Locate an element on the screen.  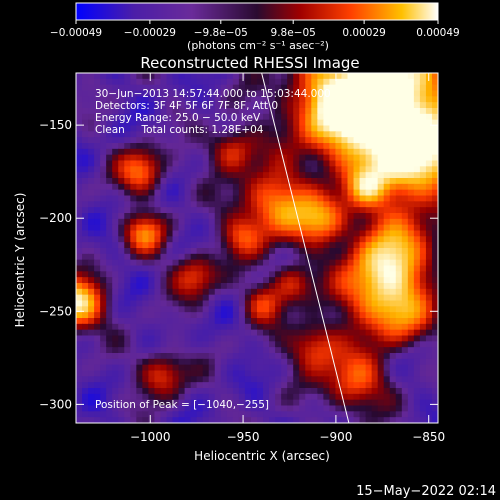
x-tick-label: −850 is located at coordinates (428, 437).